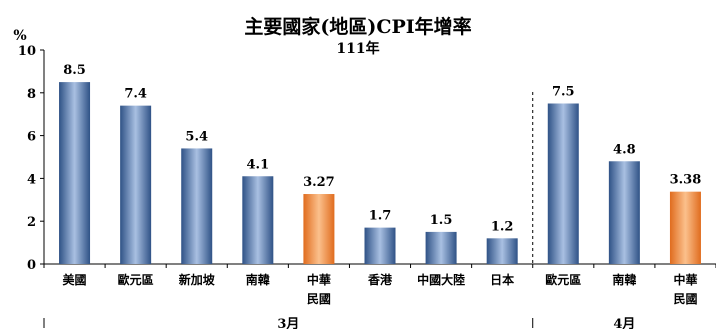 Image resolution: width=716 pixels, height=329 pixels. What do you see at coordinates (31, 222) in the screenshot?
I see `y-tick-label: 2` at bounding box center [31, 222].